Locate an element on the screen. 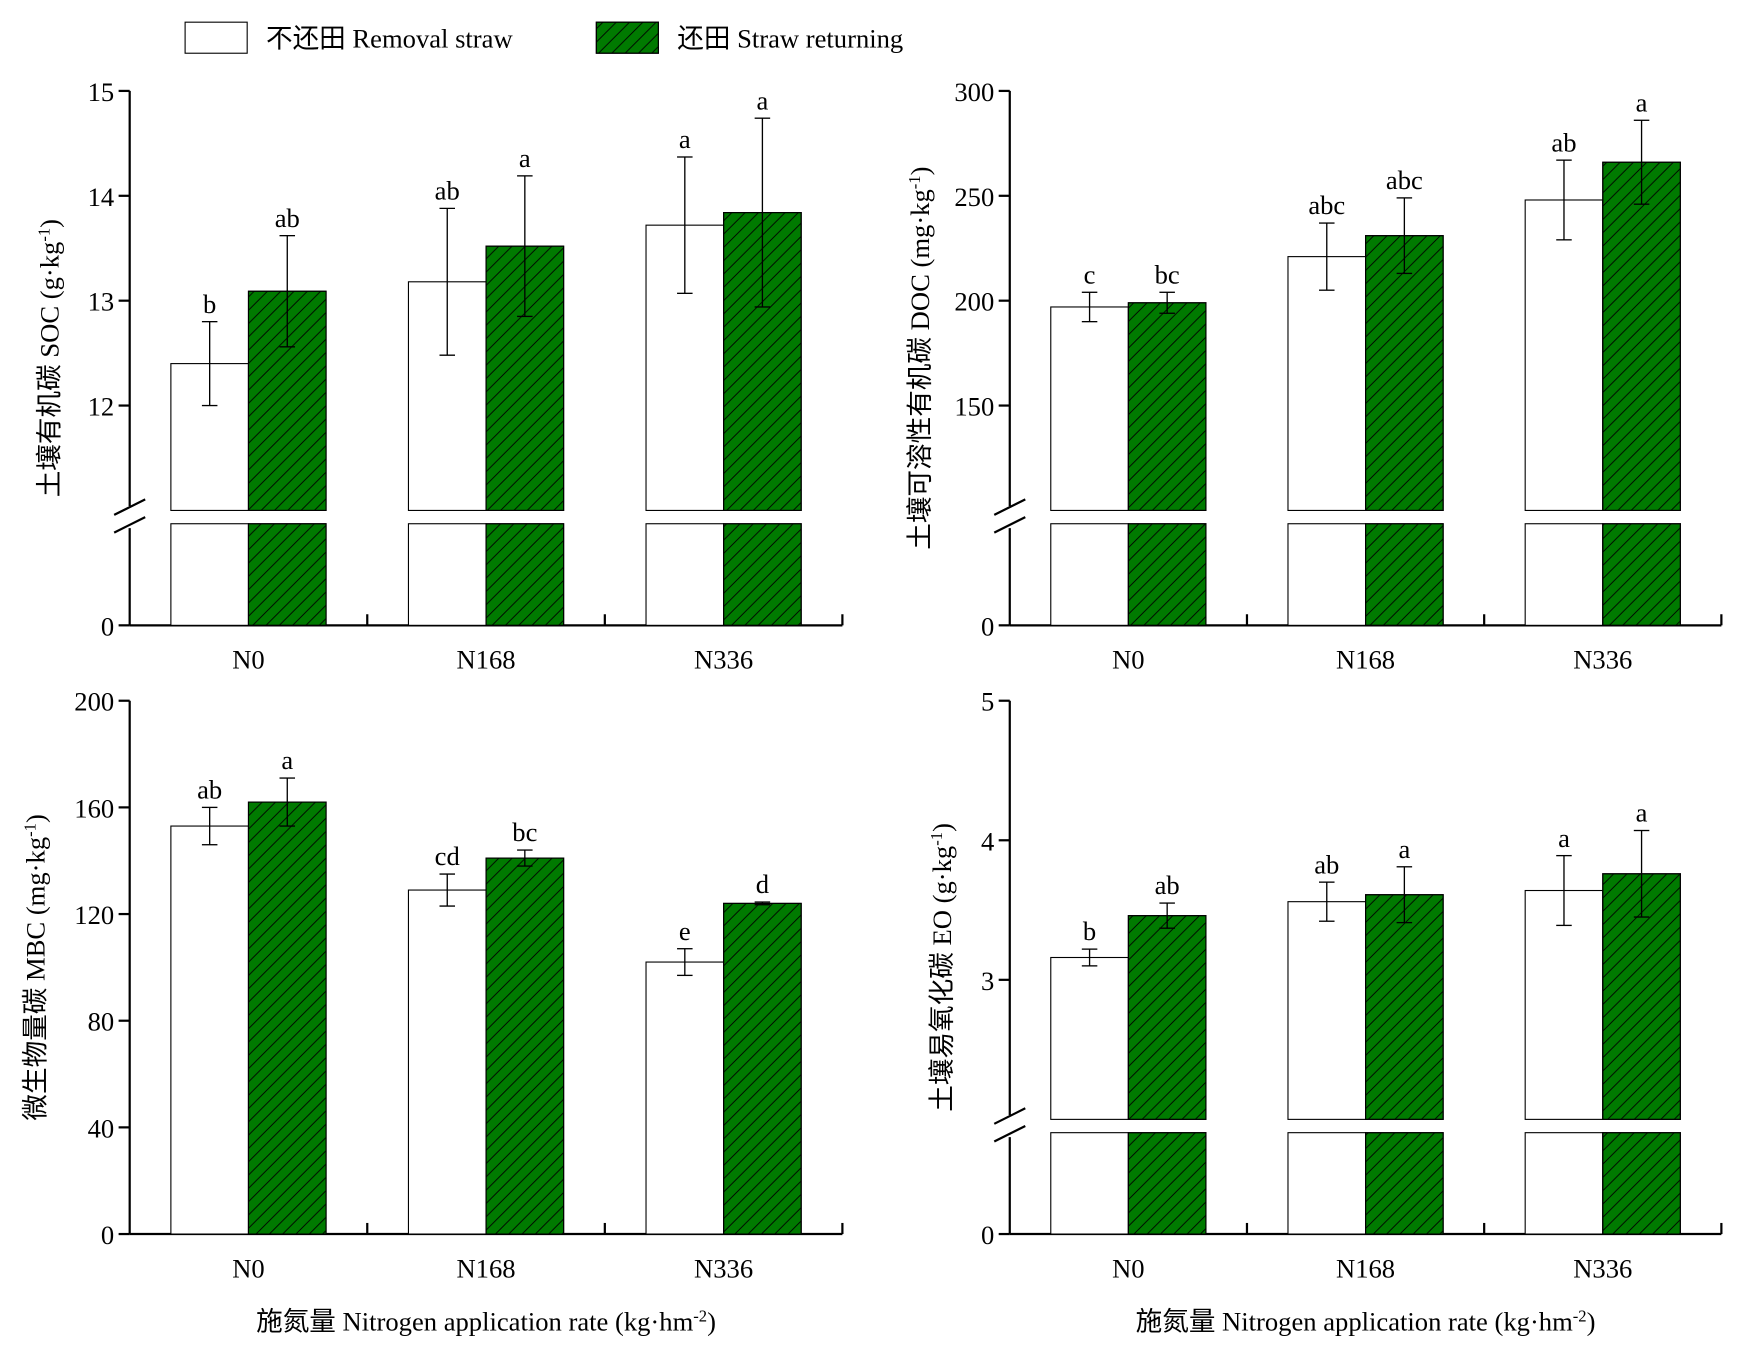 The image size is (1738, 1356). y-tick-label: 120 is located at coordinates (94, 915).